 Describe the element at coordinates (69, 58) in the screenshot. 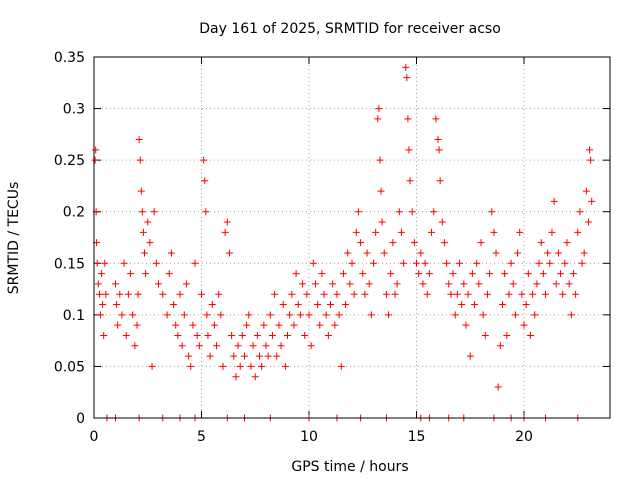

I see `y-tick-label: 0.35` at that location.